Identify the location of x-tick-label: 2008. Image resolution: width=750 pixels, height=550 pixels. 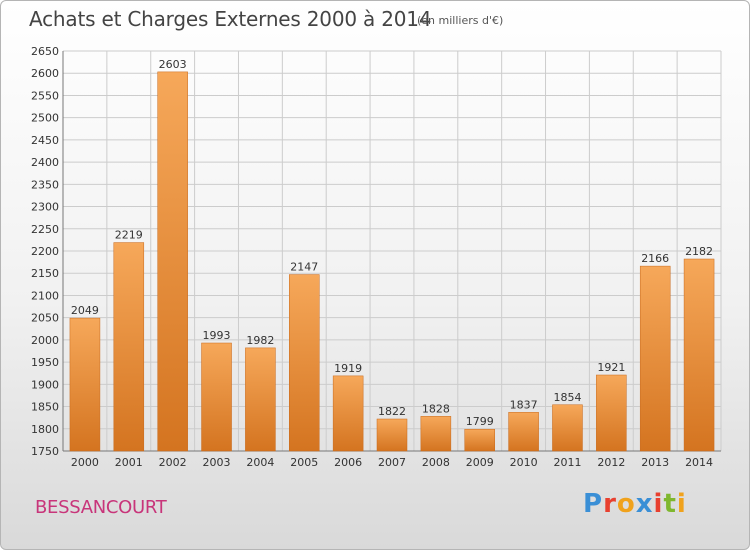
(436, 462).